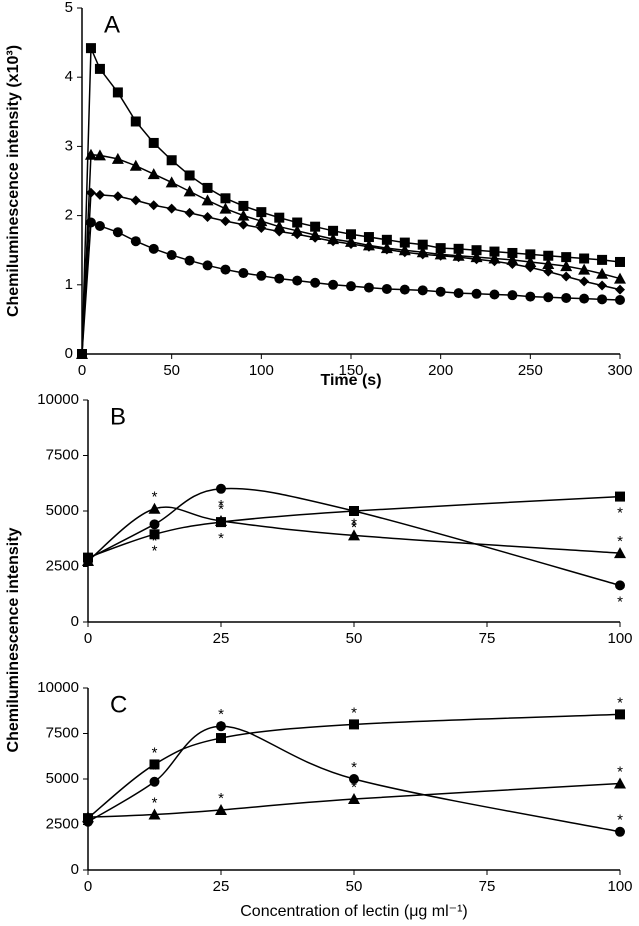 Image resolution: width=639 pixels, height=926 pixels. What do you see at coordinates (88, 886) in the screenshot?
I see `x-tick-label: 0` at bounding box center [88, 886].